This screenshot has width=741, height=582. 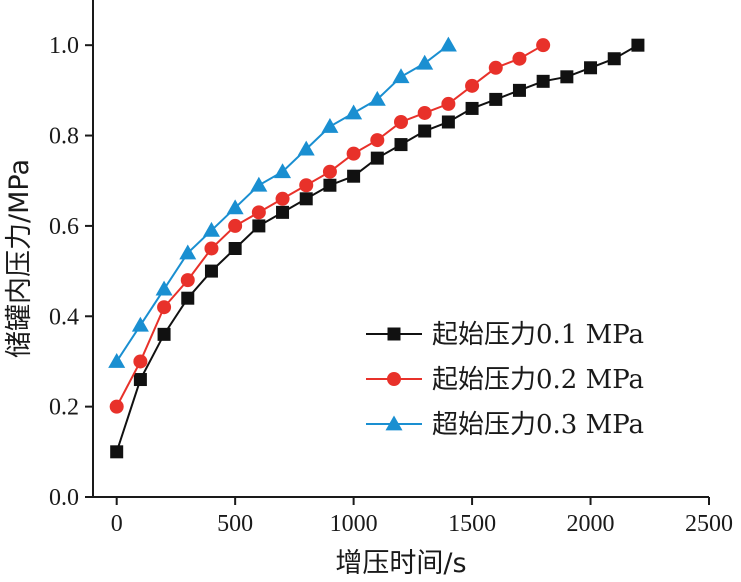 What do you see at coordinates (538, 380) in the screenshot?
I see `legend-label: 起始压力0.2 MPa` at bounding box center [538, 380].